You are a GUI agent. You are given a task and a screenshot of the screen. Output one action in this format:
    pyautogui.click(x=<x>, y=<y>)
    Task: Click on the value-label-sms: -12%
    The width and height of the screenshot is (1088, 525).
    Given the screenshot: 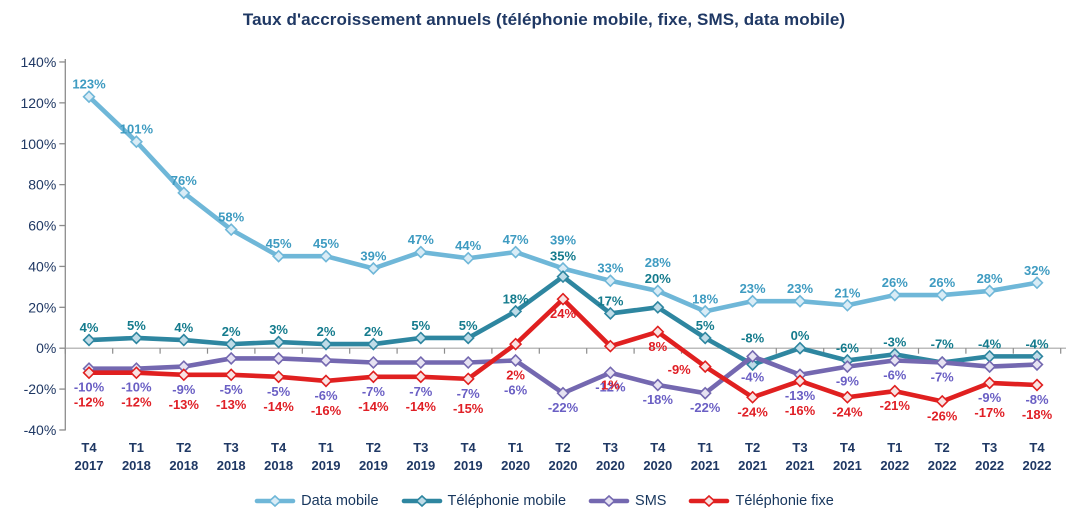 What is the action you would take?
    pyautogui.click(x=610, y=387)
    